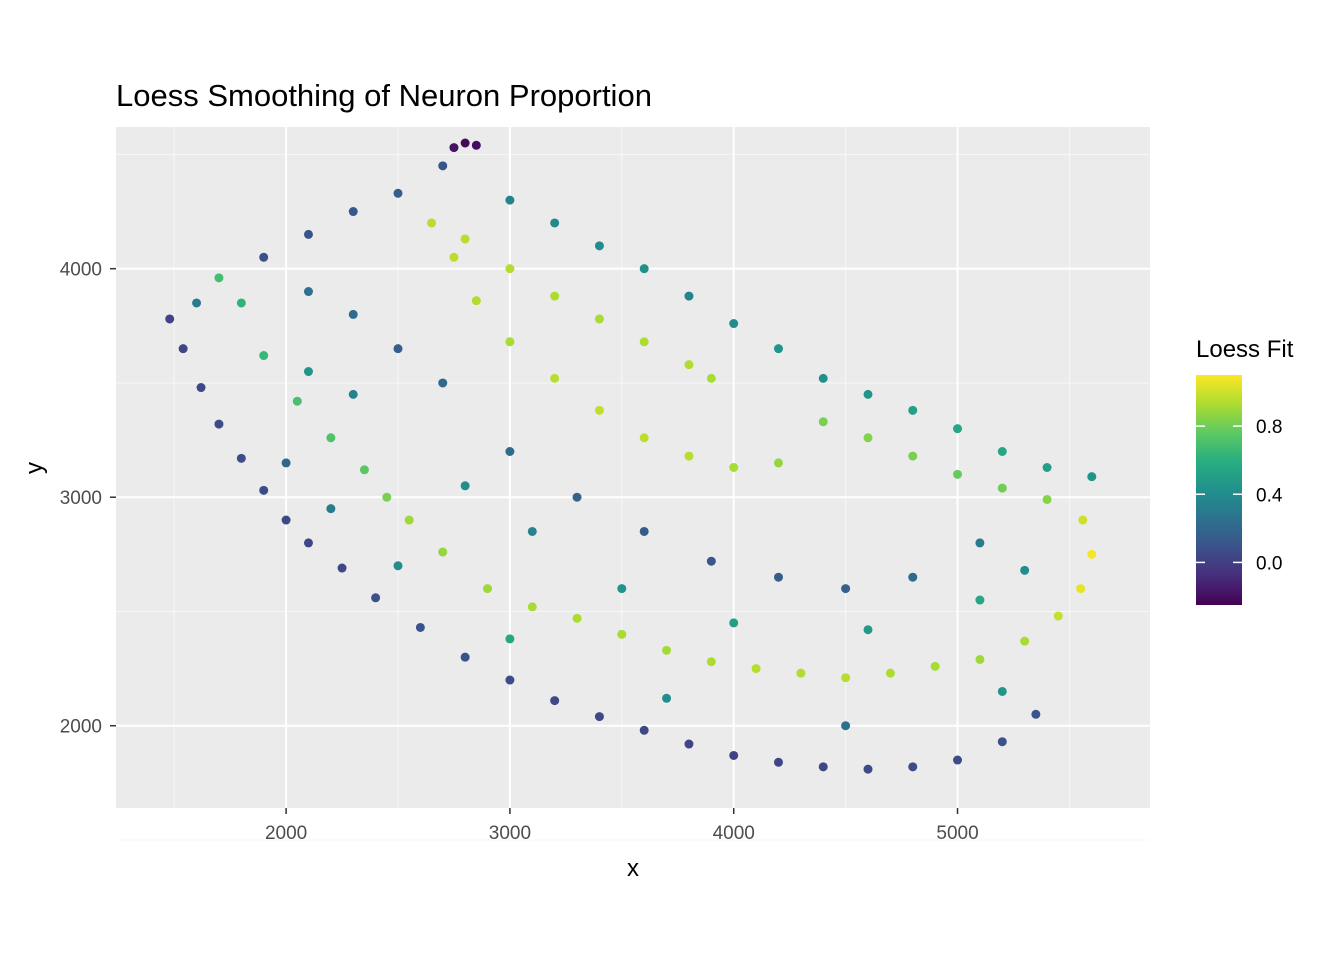  What do you see at coordinates (1269, 495) in the screenshot?
I see `colorbar-label: 0.4` at bounding box center [1269, 495].